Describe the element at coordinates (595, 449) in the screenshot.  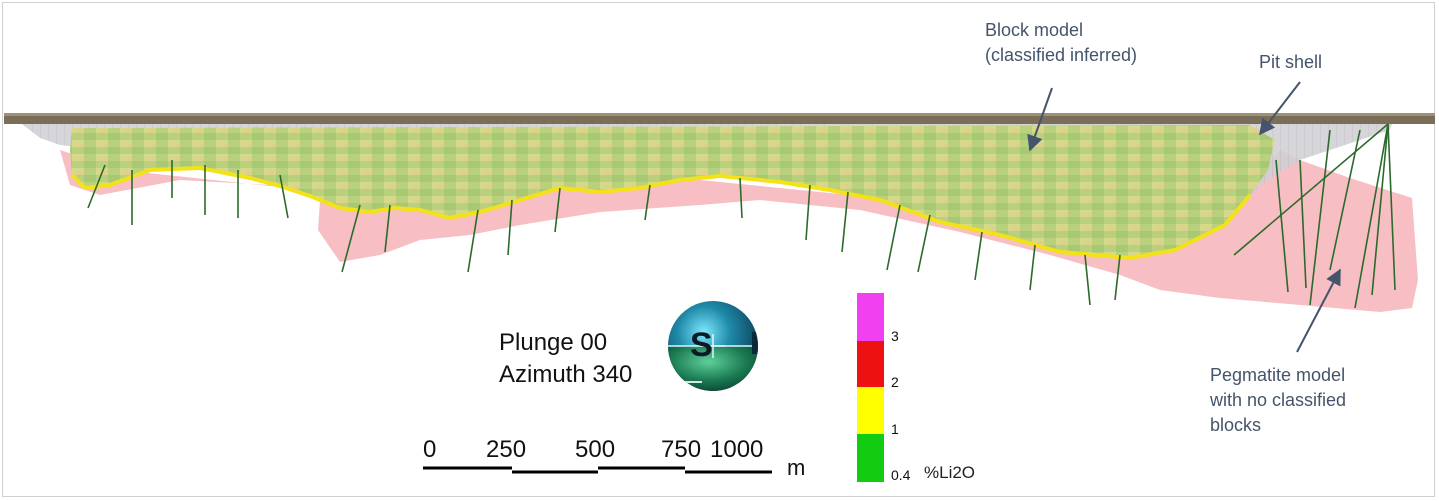
I see `scale-tick-500: 500` at that location.